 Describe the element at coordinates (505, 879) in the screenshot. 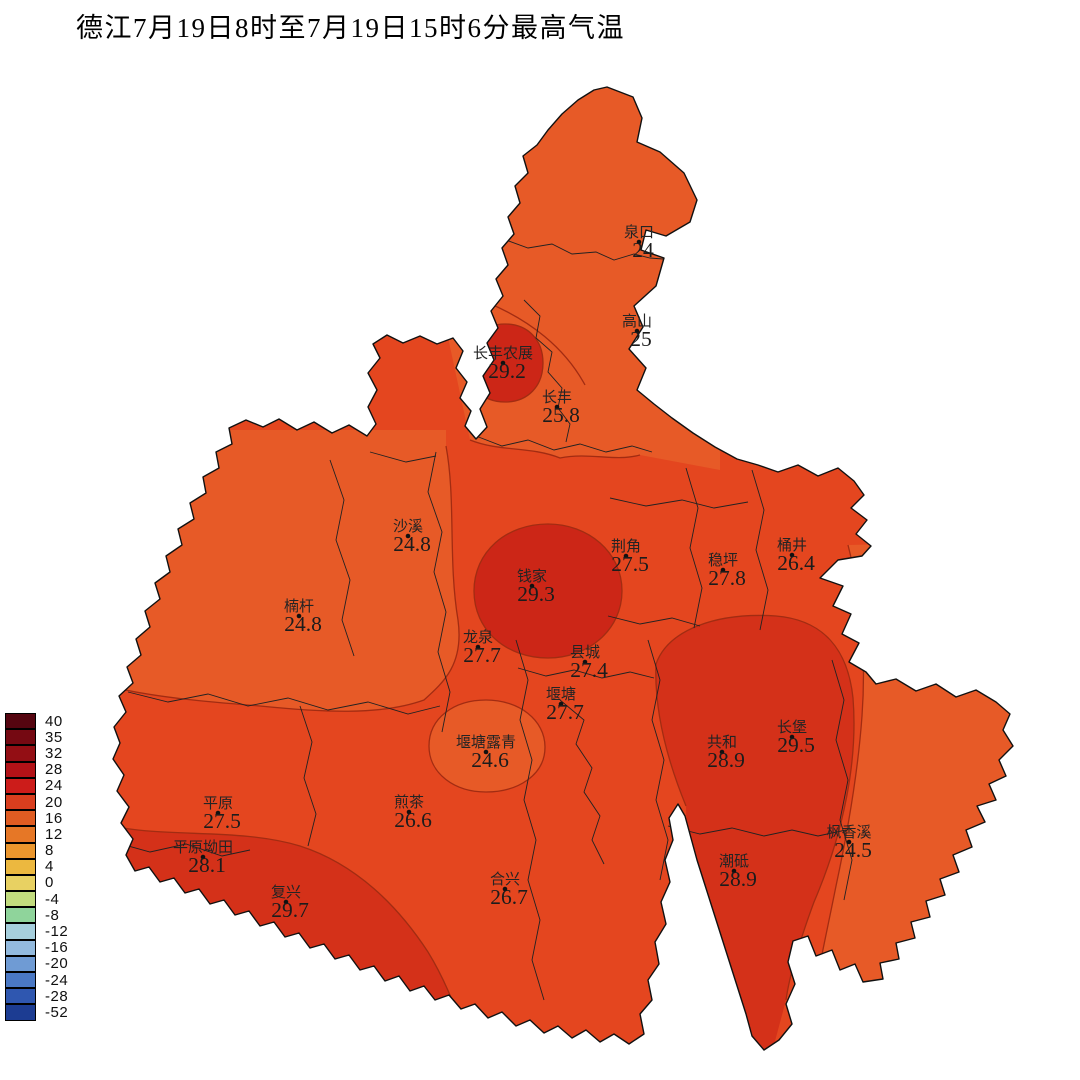

I see `station-name: 合兴` at that location.